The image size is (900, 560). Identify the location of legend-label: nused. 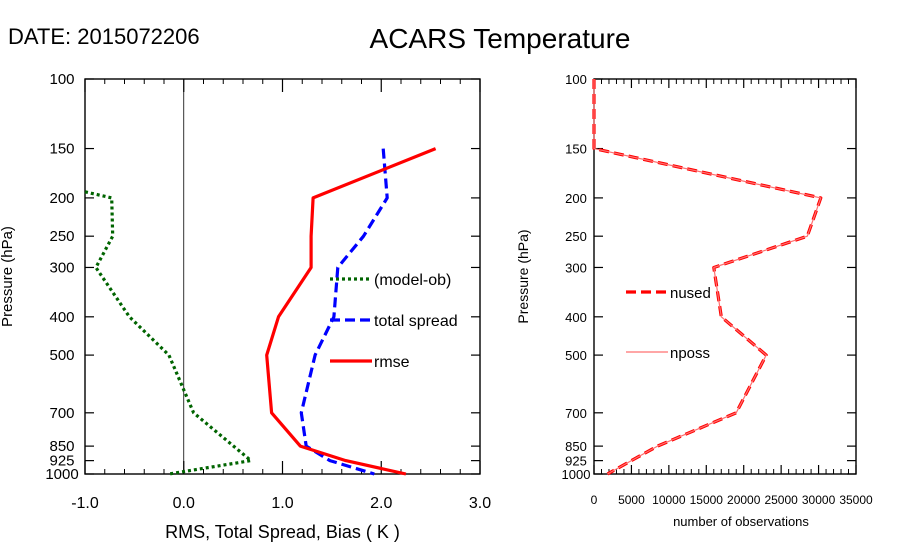
(690, 293).